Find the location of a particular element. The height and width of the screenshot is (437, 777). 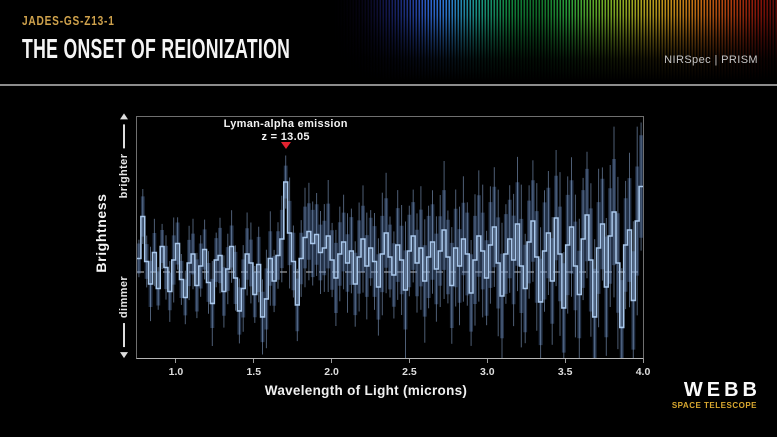

object-name-label: JADES-GS-Z13-1 is located at coordinates (68, 20).